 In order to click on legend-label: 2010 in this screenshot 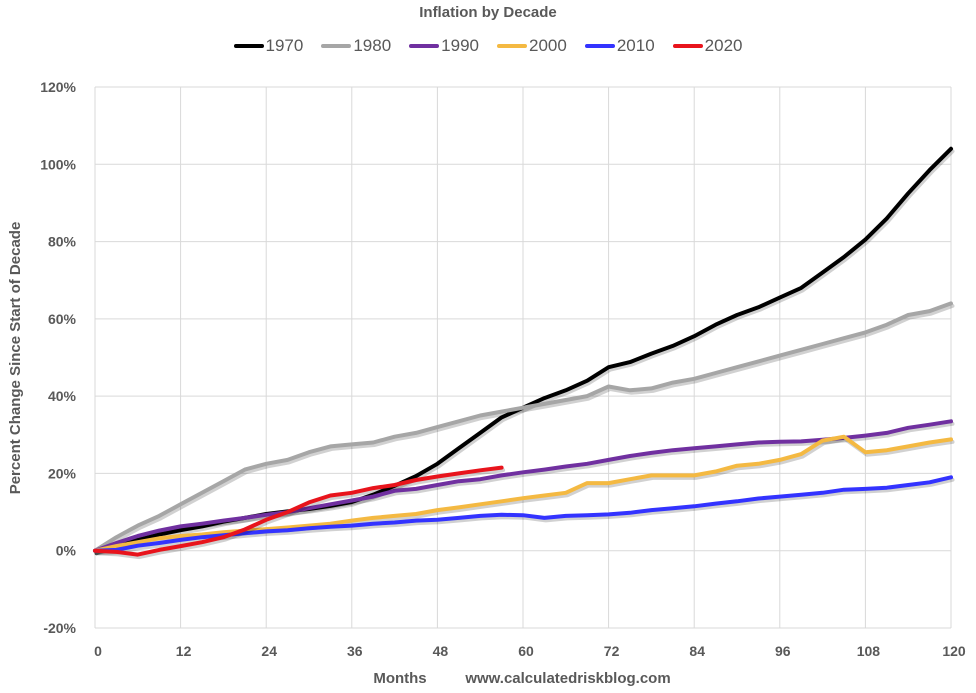, I will do `click(635, 45)`.